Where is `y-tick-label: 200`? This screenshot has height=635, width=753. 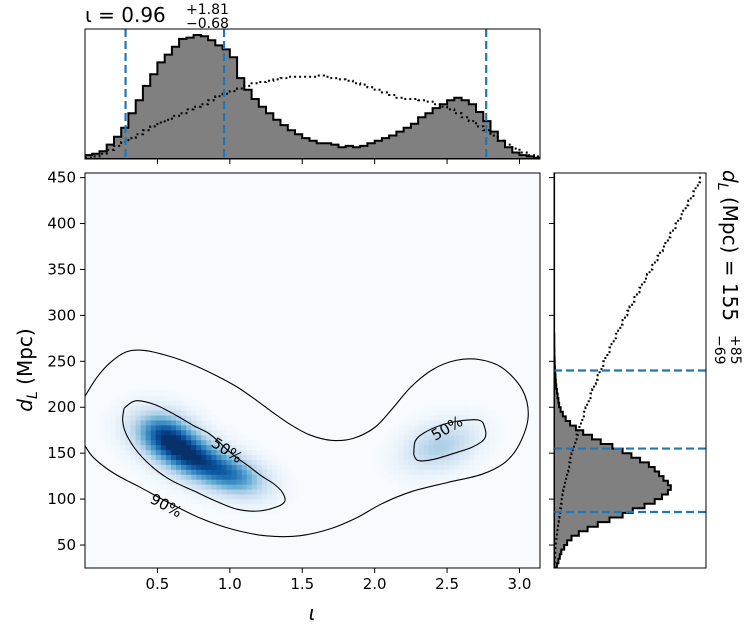 y-tick-label: 200 is located at coordinates (61, 407).